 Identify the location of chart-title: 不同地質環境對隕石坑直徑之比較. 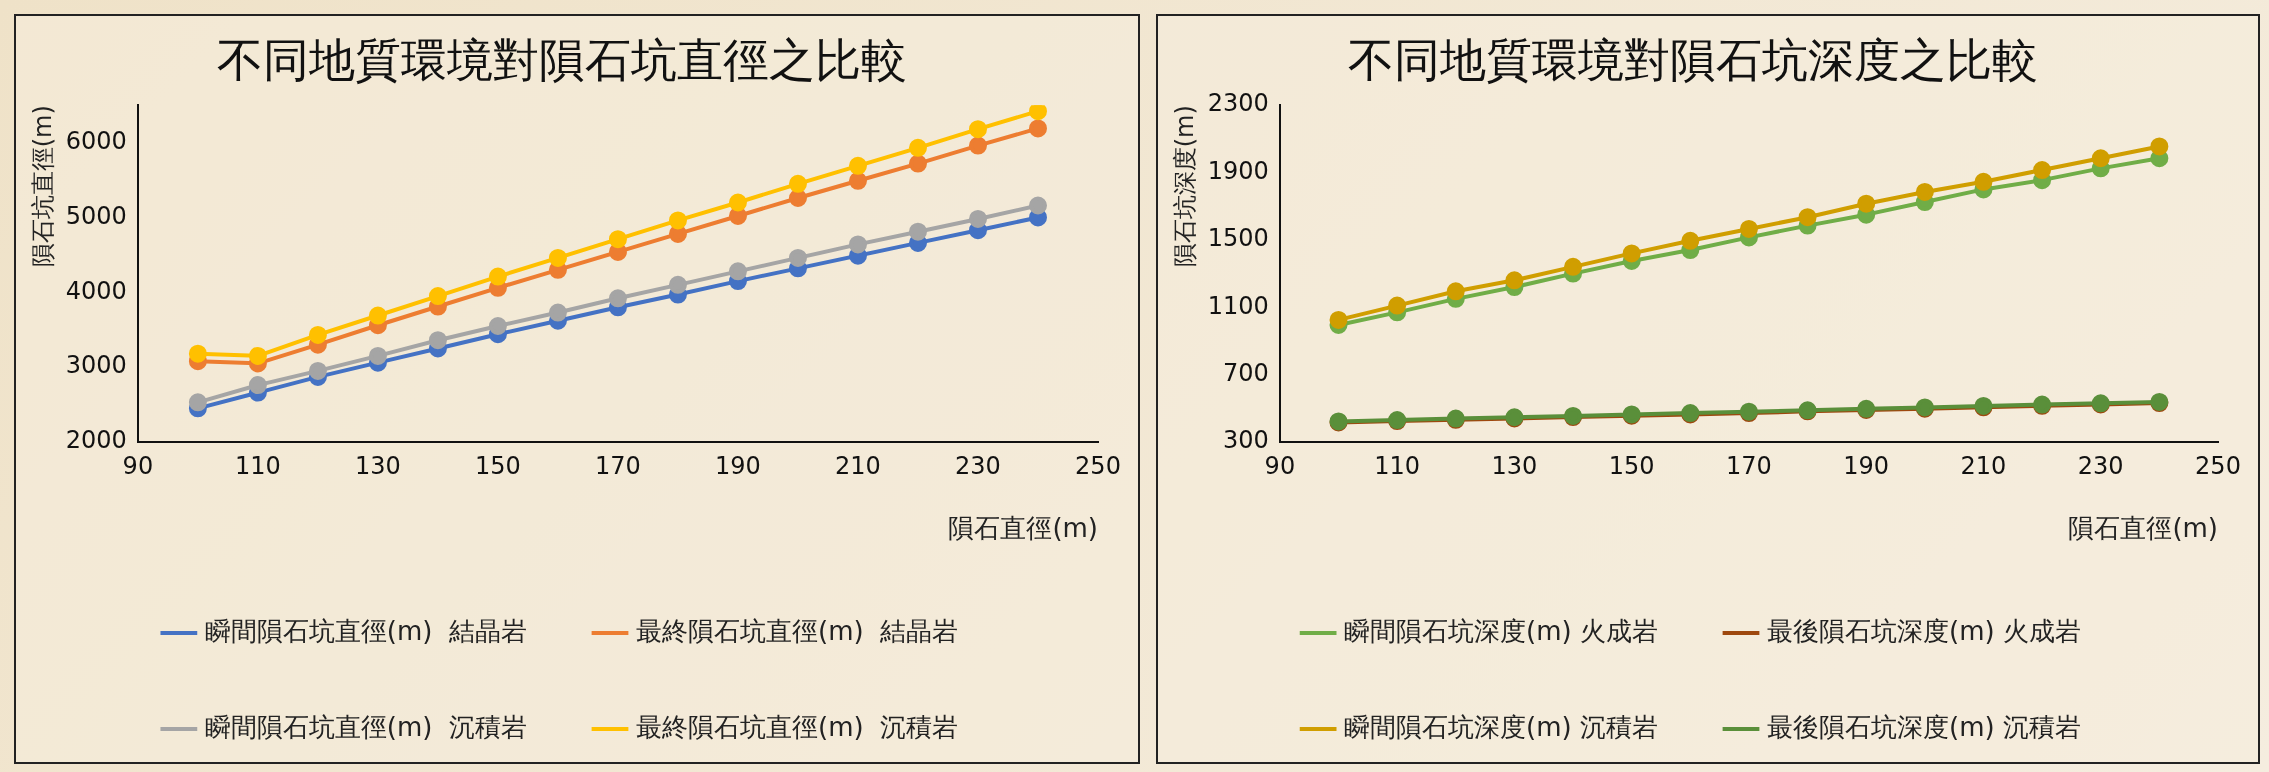
(562, 59).